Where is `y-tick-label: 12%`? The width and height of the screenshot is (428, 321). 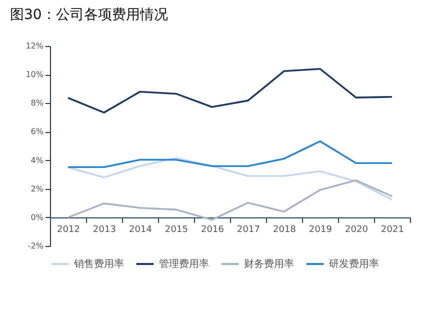 y-tick-label: 12% is located at coordinates (35, 46).